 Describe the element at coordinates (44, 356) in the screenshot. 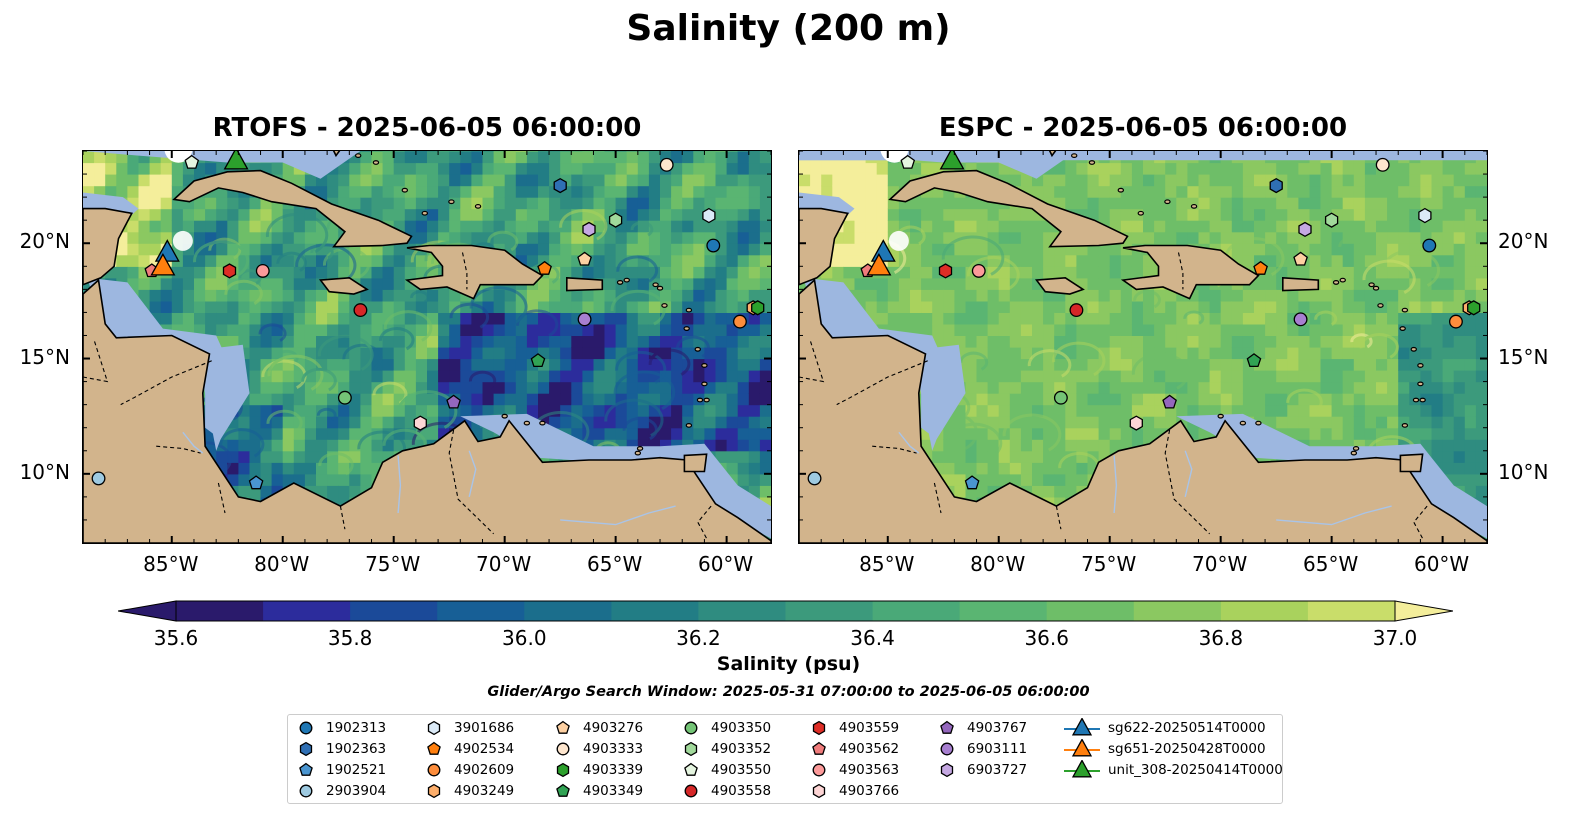

I see `lat-tick-label-left: 15°N` at that location.